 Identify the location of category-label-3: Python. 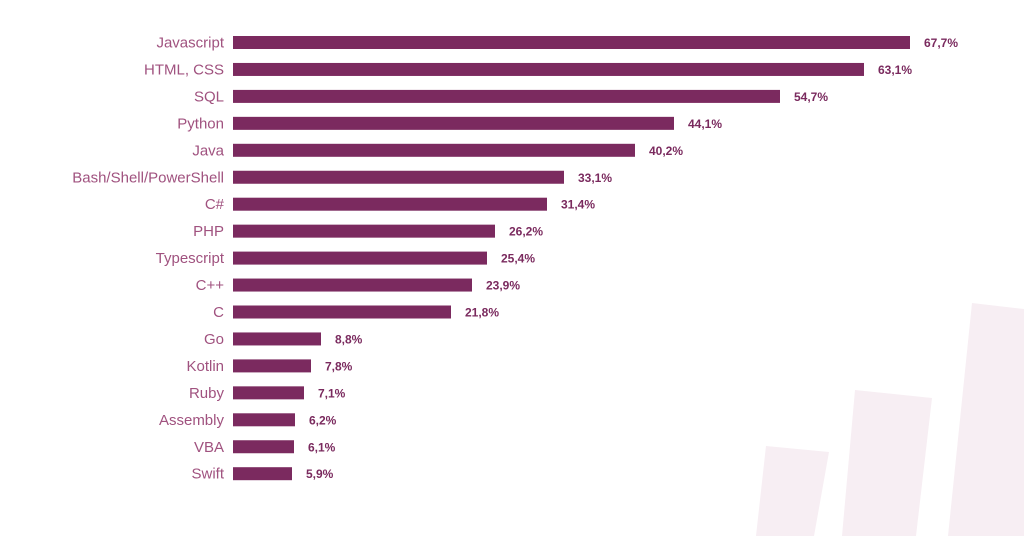
(200, 123).